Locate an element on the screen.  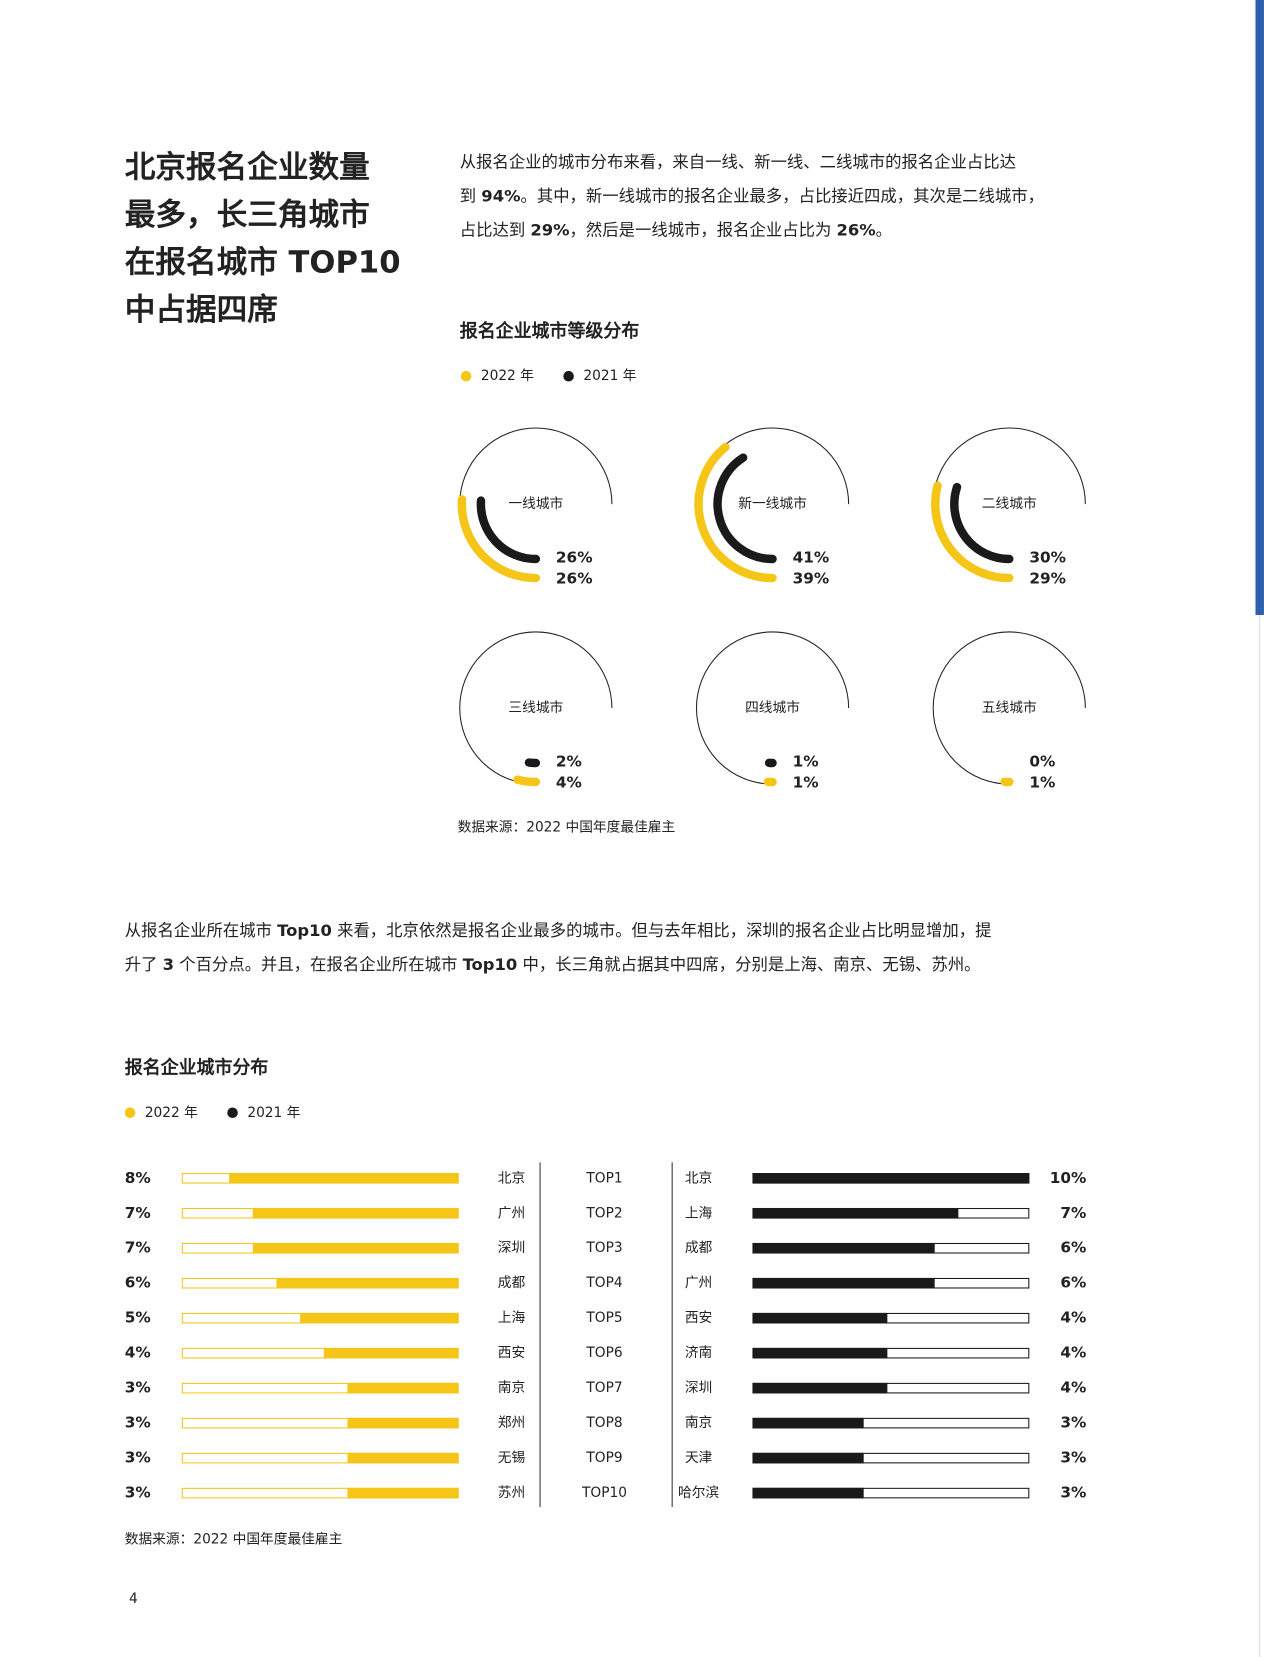
rank-label: TOP2 is located at coordinates (603, 1213).